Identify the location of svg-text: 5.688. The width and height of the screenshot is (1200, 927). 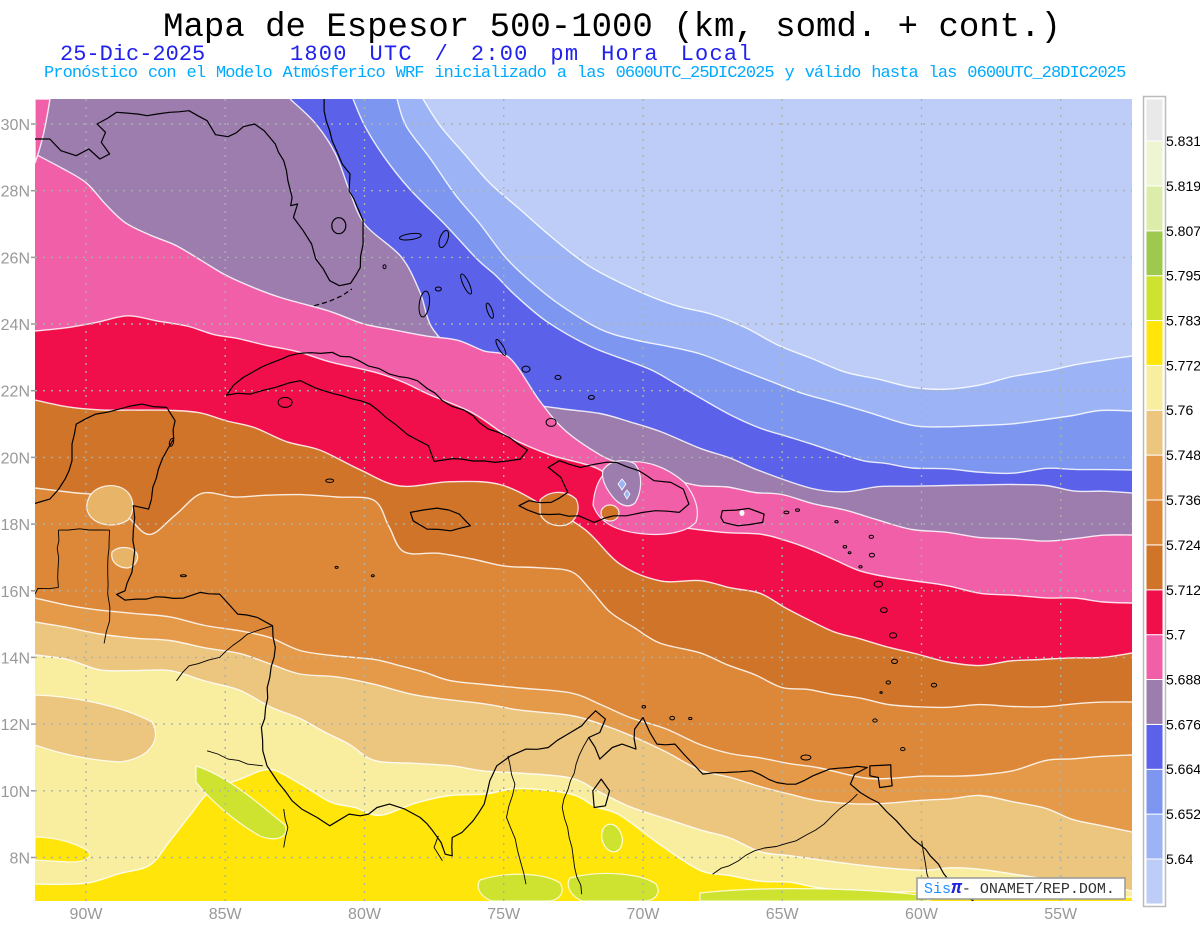
(1183, 680).